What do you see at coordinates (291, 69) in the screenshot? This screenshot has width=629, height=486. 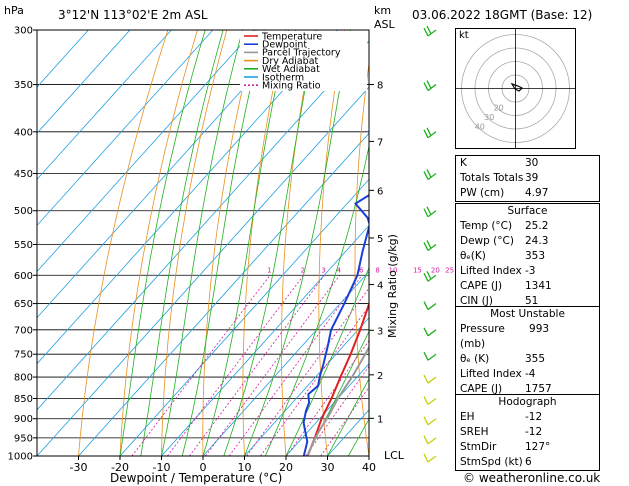 I see `legend-label: Wet Adiabat` at bounding box center [291, 69].